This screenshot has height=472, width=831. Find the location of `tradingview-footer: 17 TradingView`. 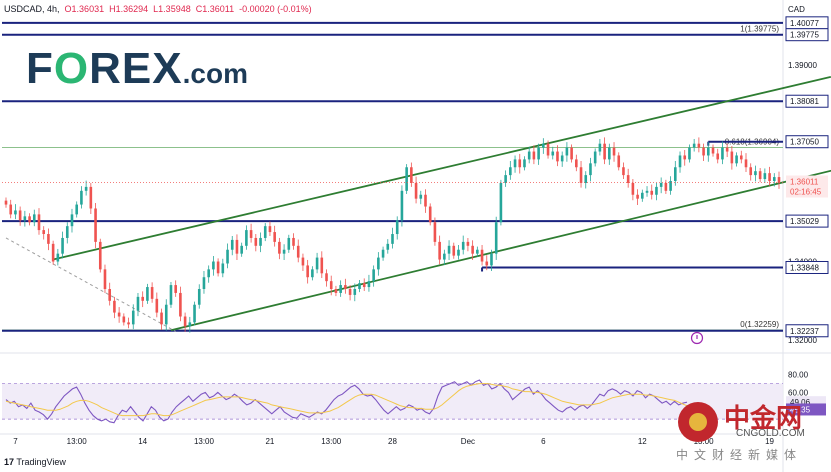

tradingview-footer: 17 TradingView is located at coordinates (35, 462).